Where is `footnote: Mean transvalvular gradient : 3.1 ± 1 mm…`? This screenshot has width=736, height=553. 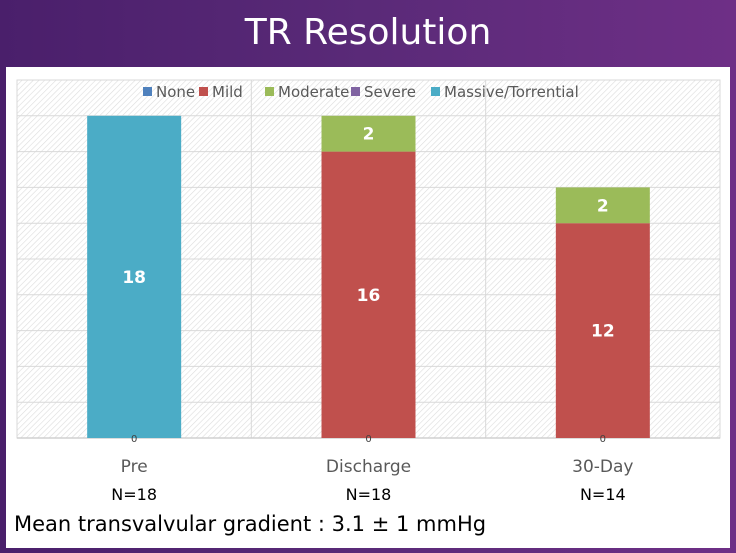
footnote: Mean transvalvular gradient : 3.1 ± 1 mm… is located at coordinates (250, 524).